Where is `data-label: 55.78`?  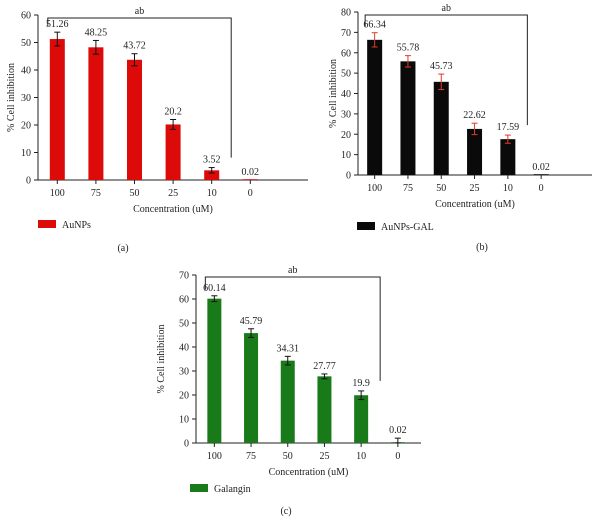
data-label: 55.78 is located at coordinates (408, 48).